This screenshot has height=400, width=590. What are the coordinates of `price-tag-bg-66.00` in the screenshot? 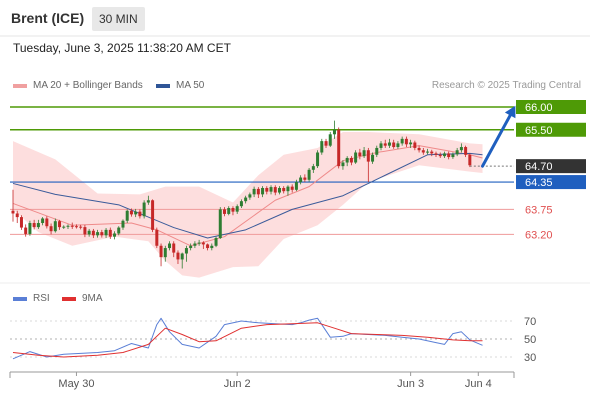 It's located at (551, 107).